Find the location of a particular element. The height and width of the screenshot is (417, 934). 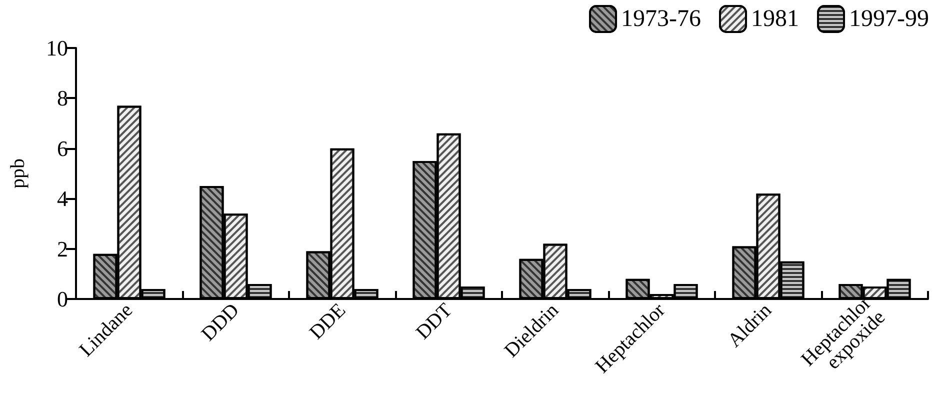

legend-label: 1973-76 is located at coordinates (661, 19).